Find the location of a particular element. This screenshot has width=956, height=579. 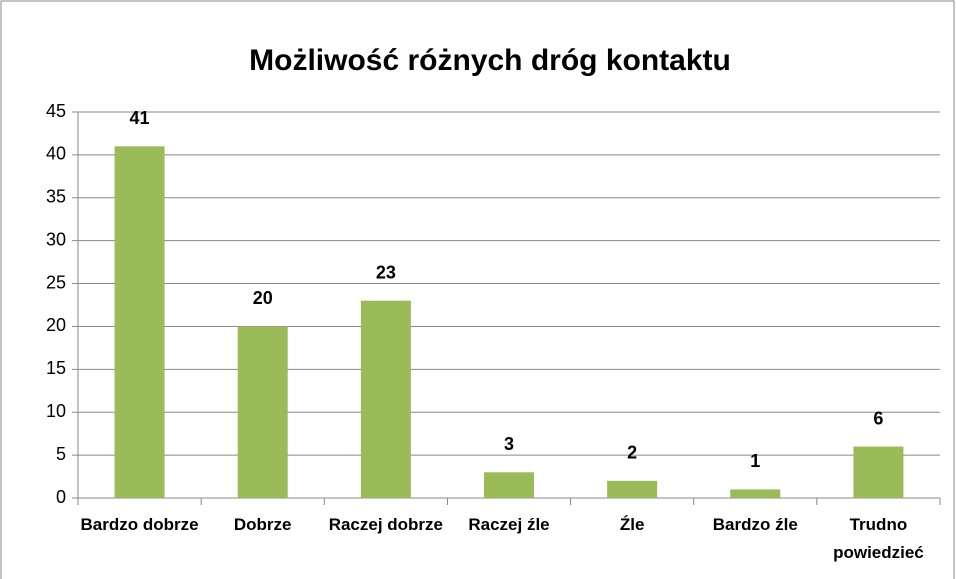

x-tick-label: Raczej źle is located at coordinates (509, 524).